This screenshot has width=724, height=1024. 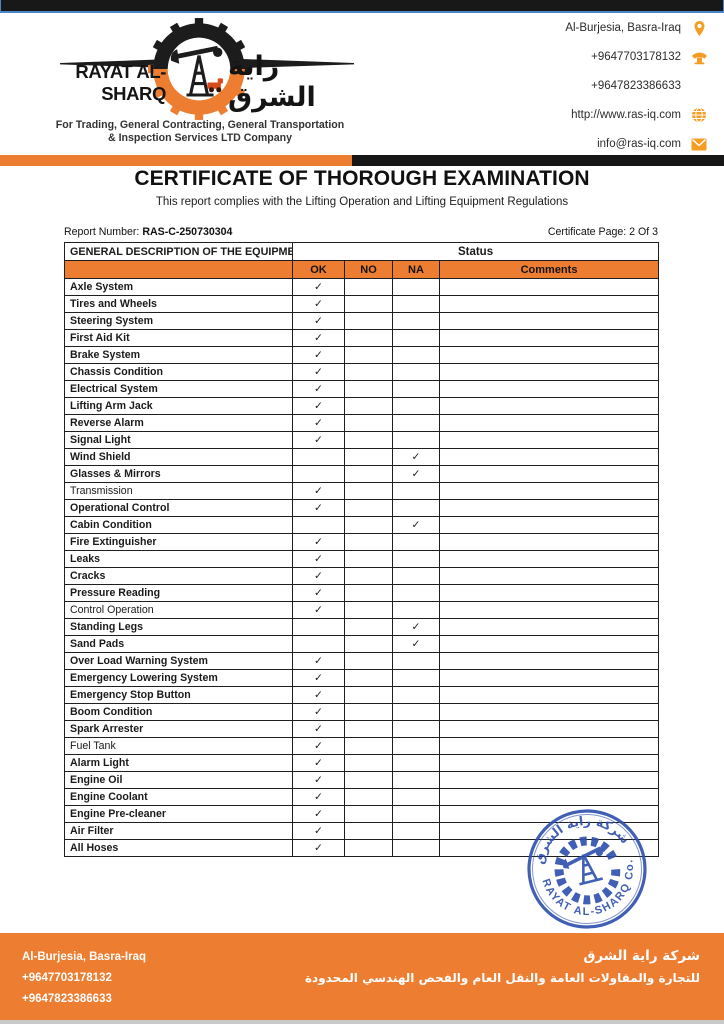 What do you see at coordinates (416, 644) in the screenshot?
I see `na-checkmark-cell: ✓` at bounding box center [416, 644].